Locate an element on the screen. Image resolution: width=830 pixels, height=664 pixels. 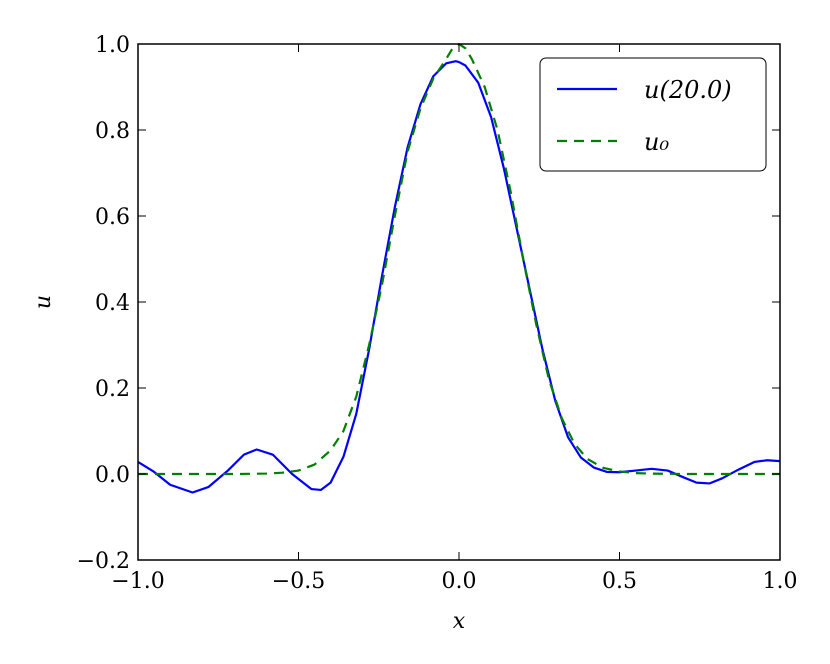
y-tick-label: 0.4 is located at coordinates (112, 303).